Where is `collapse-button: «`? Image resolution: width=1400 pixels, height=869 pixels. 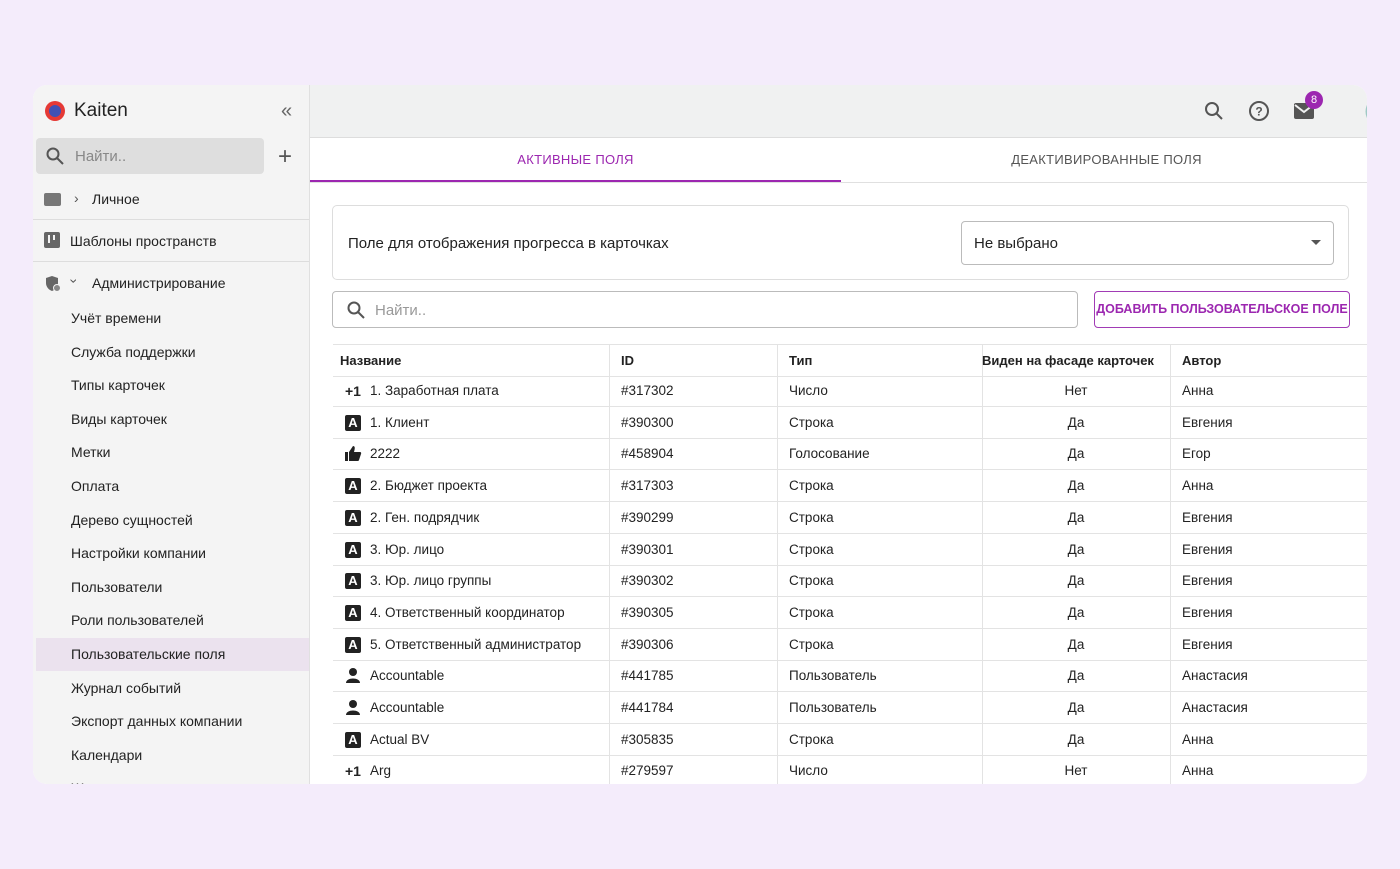 collapse-button: « is located at coordinates (287, 111).